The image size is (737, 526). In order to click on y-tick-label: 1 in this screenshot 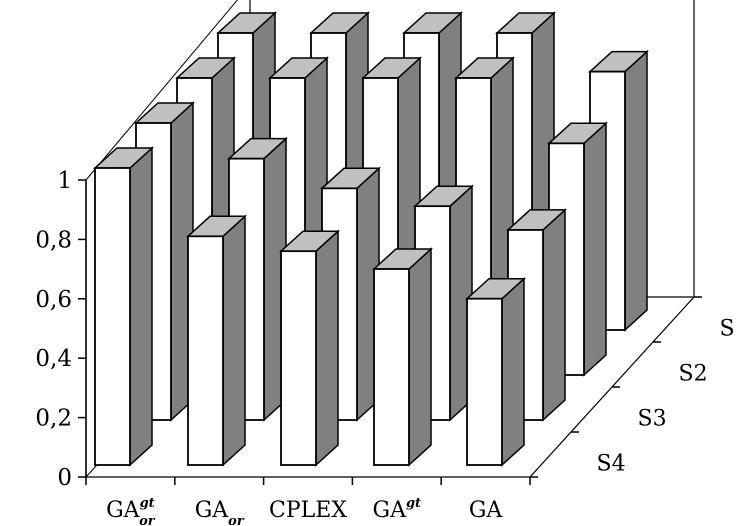, I will do `click(64, 181)`.